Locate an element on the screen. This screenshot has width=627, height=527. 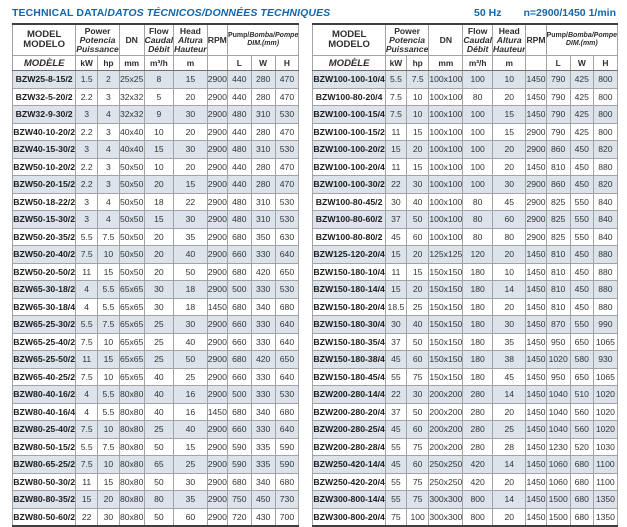
table-row: BZW50-20-50/2 11 15 50x50 20 50 2900 680 420 650 is located at coordinates (155, 271).